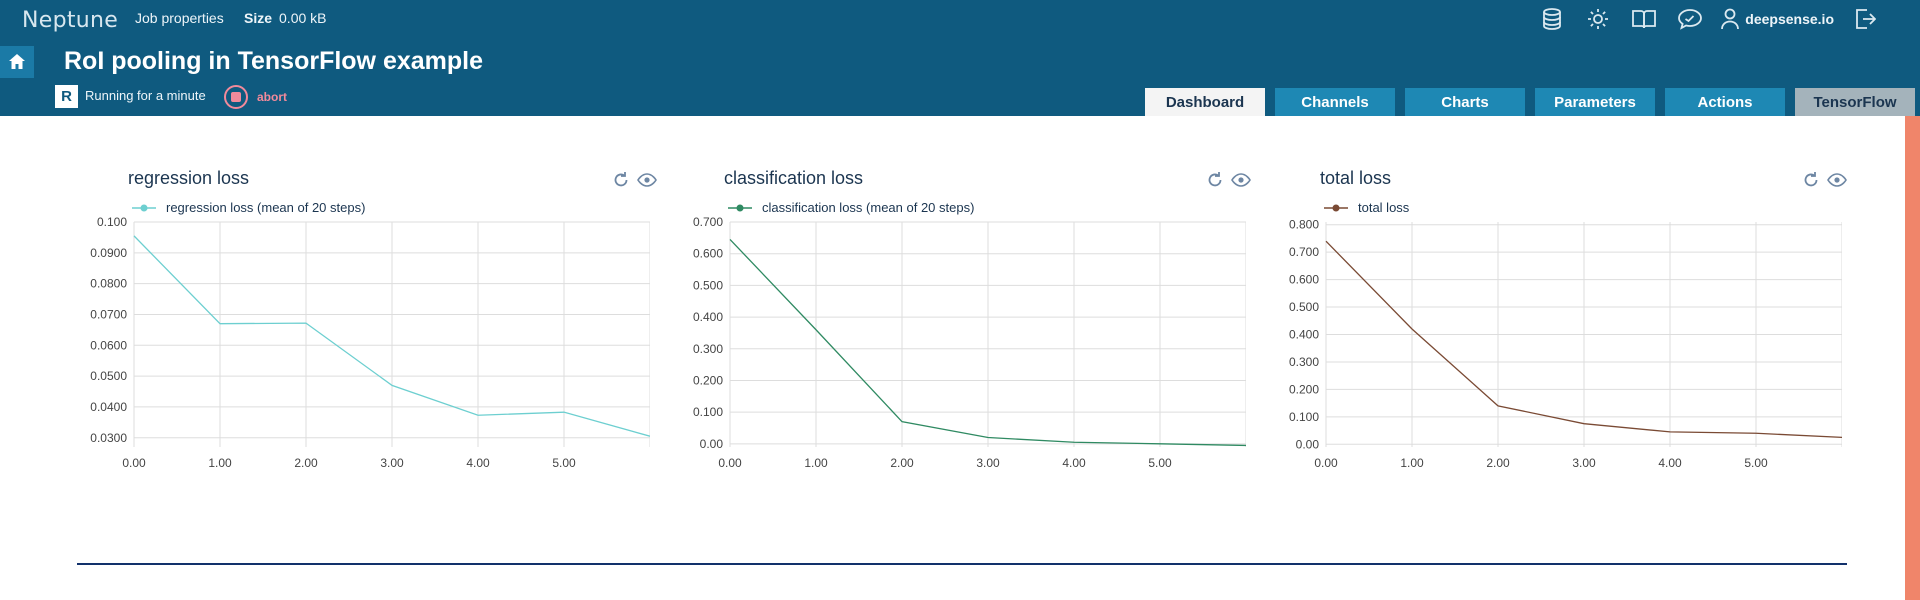  I want to click on tab-tensorflow: TensorFlow, so click(1855, 102).